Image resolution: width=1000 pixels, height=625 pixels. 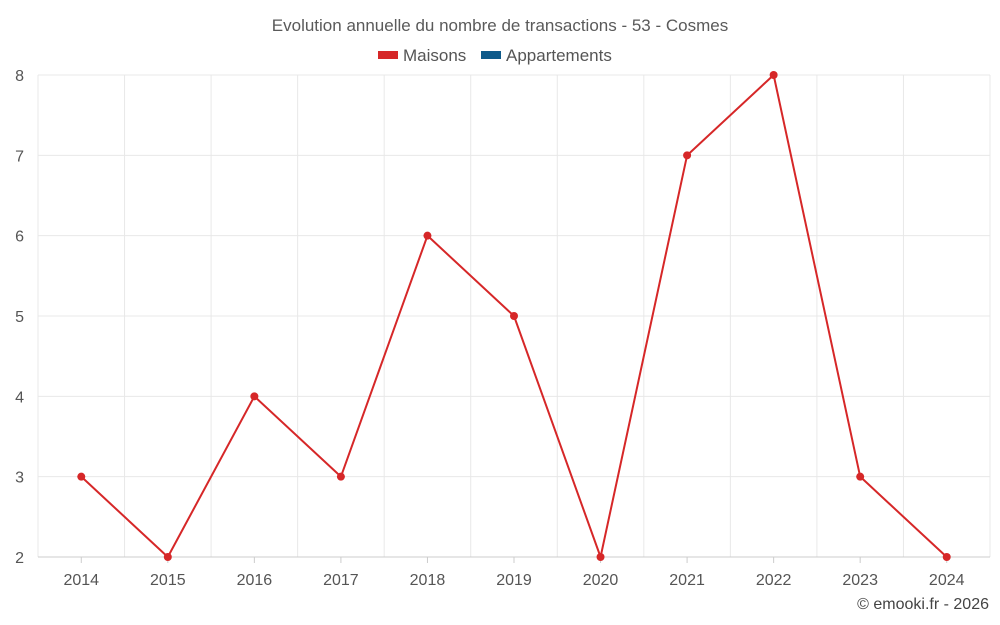 What do you see at coordinates (19, 76) in the screenshot?
I see `y-tick-label: 8` at bounding box center [19, 76].